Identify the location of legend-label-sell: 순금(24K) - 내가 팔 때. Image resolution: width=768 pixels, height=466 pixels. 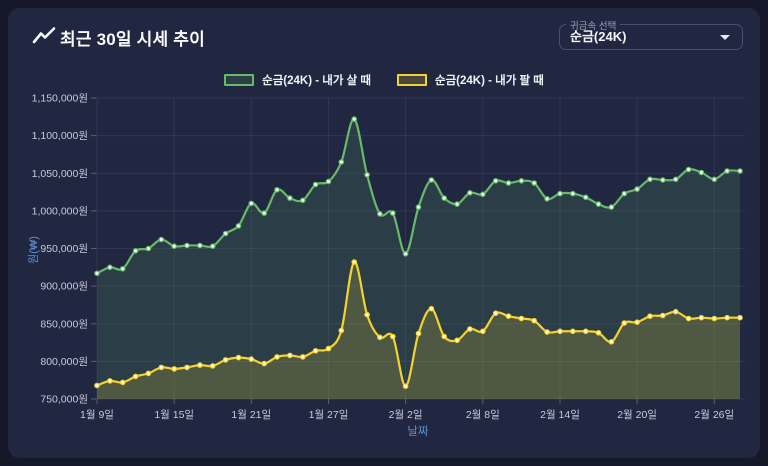
(489, 81).